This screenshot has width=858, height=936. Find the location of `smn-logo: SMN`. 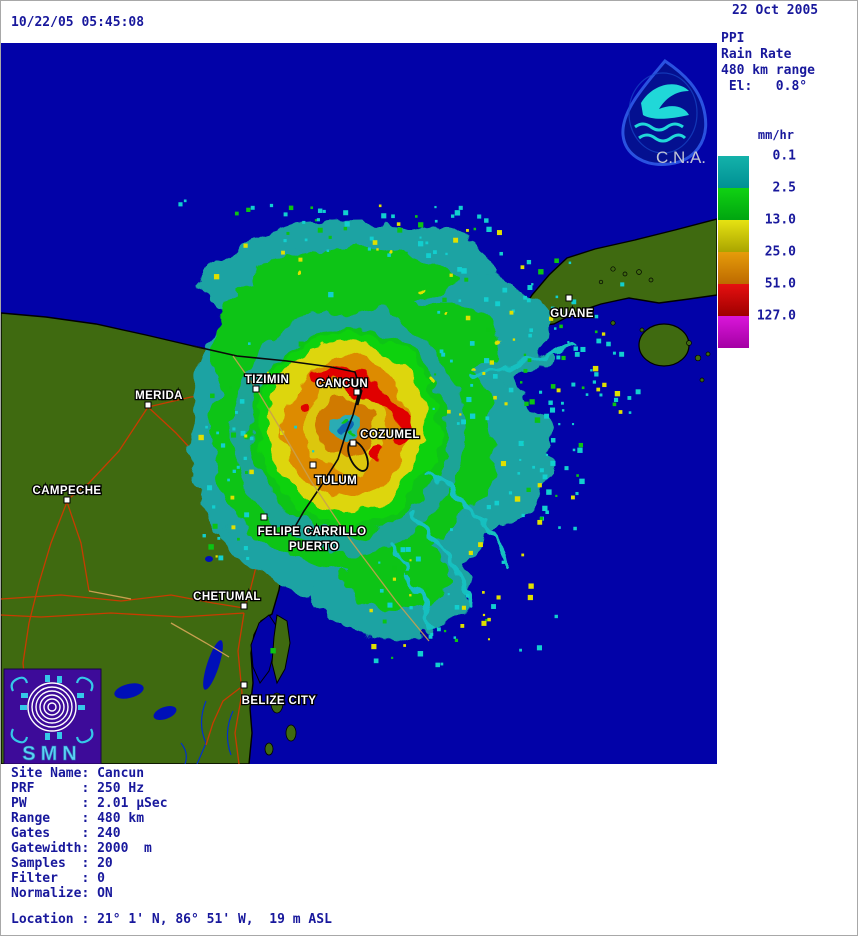

smn-logo: SMN is located at coordinates (52, 716).